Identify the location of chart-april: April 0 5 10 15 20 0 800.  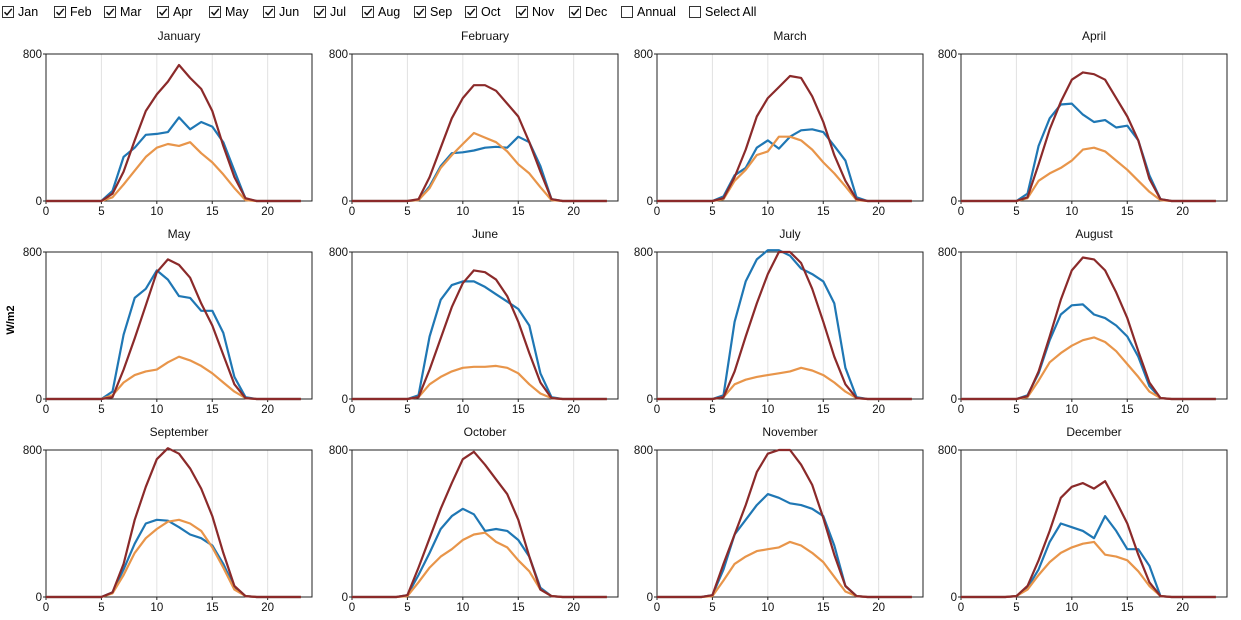
(1083, 123).